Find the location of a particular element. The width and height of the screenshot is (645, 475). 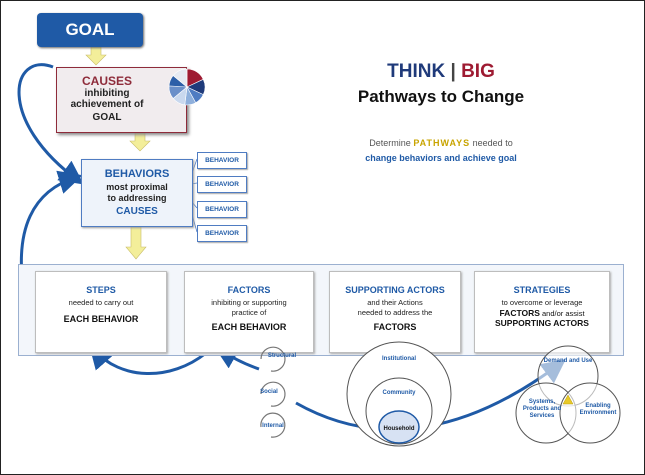

circle-household: Household is located at coordinates (399, 429).